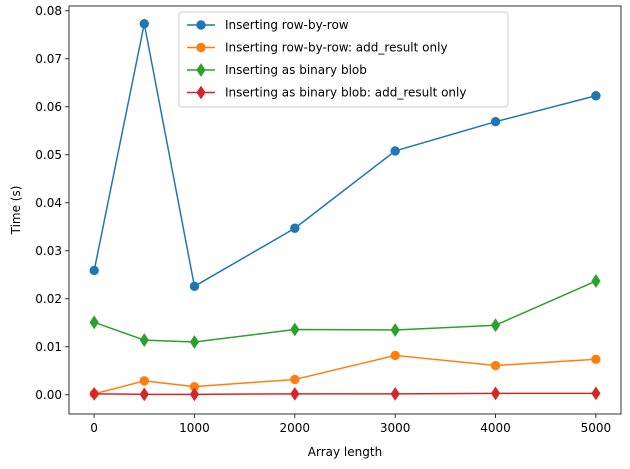 The height and width of the screenshot is (469, 630). I want to click on legend-item: Inserting as binary blob, so click(277, 70).